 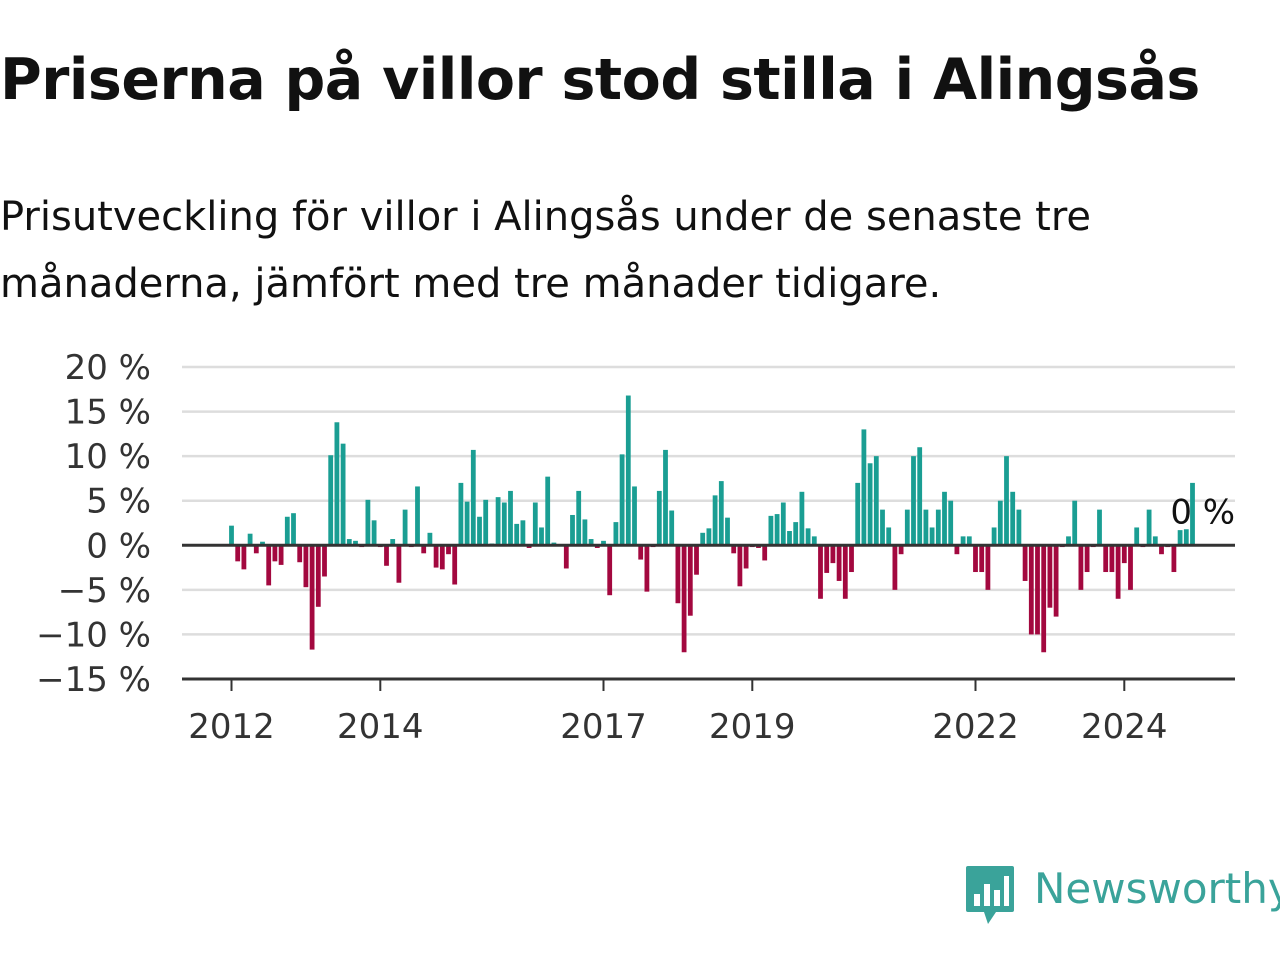 What do you see at coordinates (108, 368) in the screenshot?
I see `y-tick-label: 20 %` at bounding box center [108, 368].